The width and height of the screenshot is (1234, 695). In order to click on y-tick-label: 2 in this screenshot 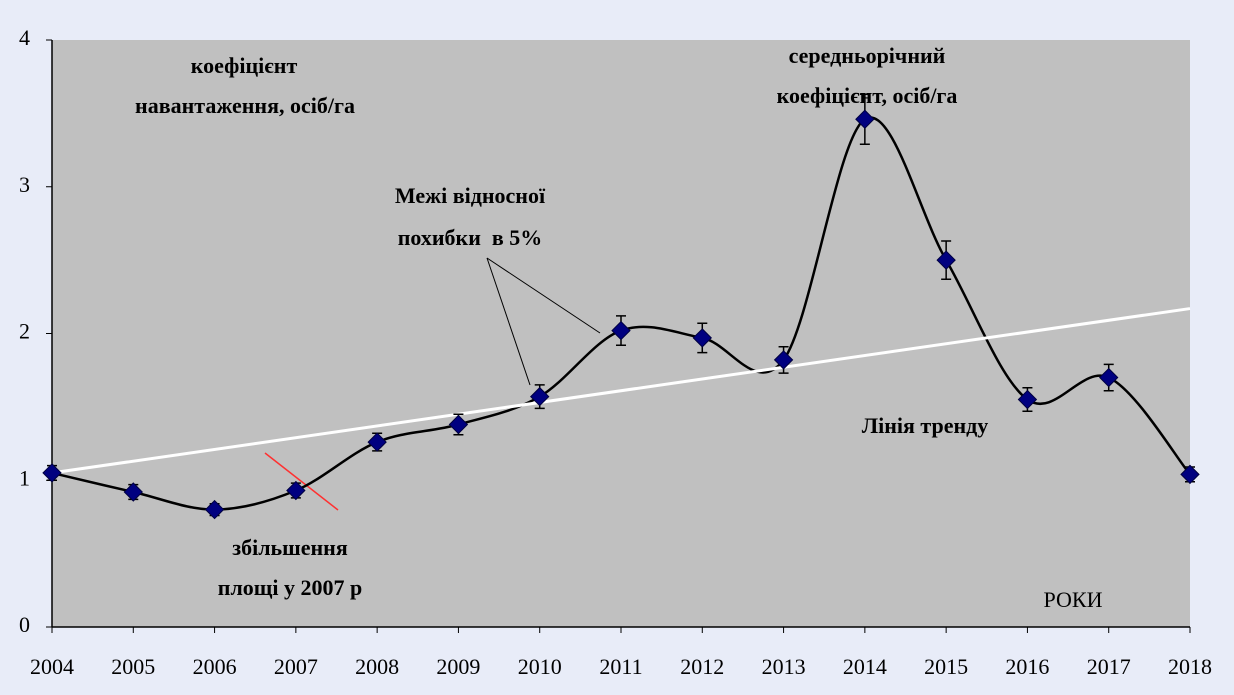, I will do `click(24, 331)`.